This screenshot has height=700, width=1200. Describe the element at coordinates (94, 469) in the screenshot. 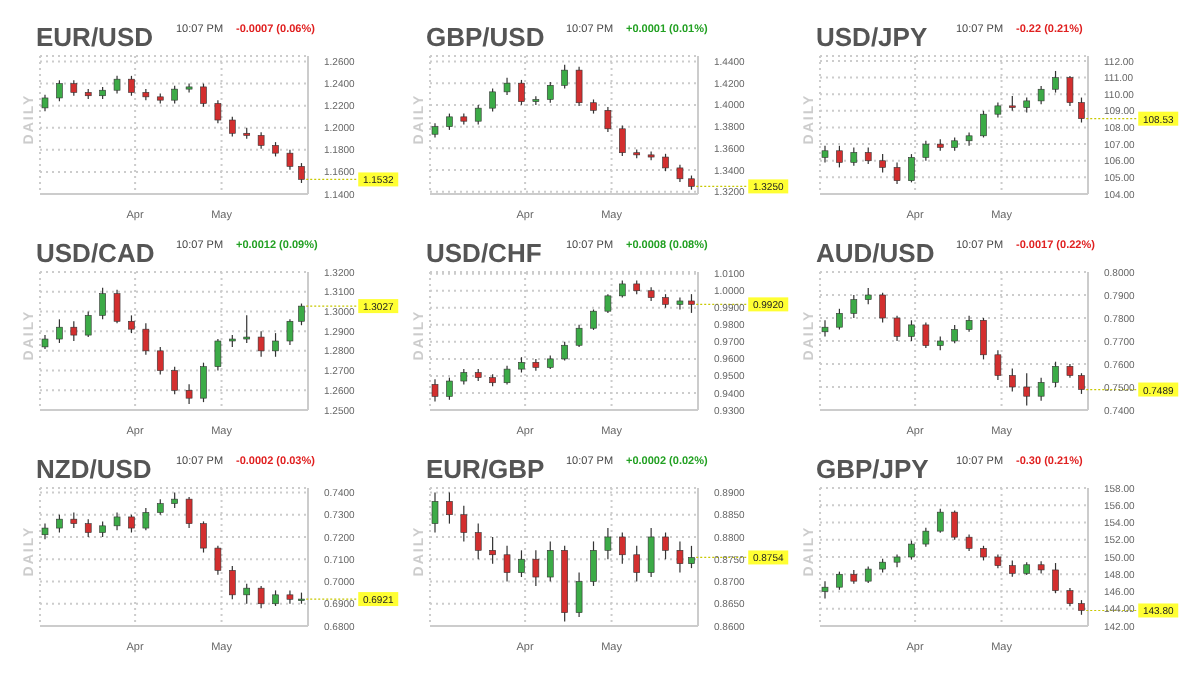

I see `chart-title: NZD/USD` at that location.